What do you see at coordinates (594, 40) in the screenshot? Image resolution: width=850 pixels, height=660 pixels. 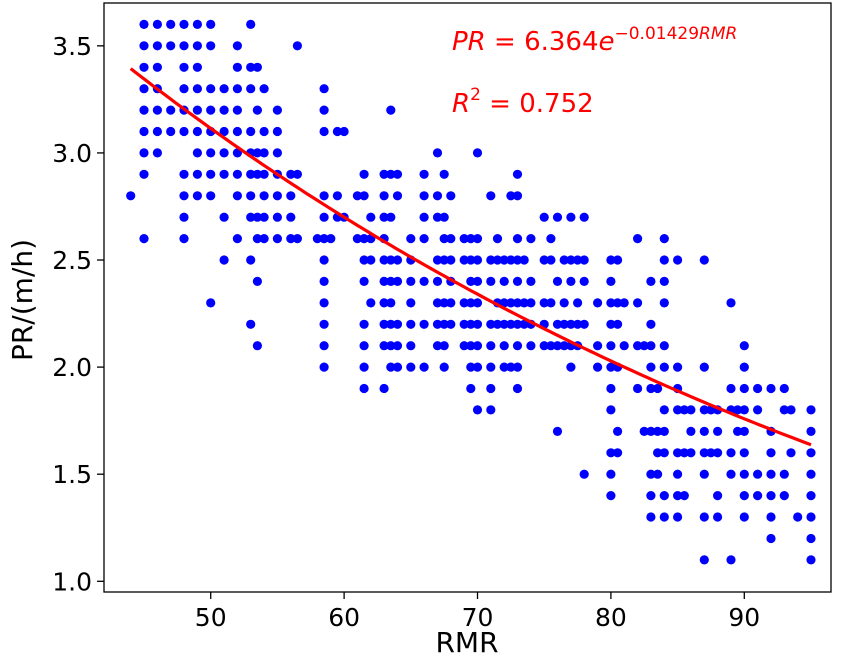 I see `fit-equation-annotation: PR = 6.364e−0.01429RMR` at bounding box center [594, 40].